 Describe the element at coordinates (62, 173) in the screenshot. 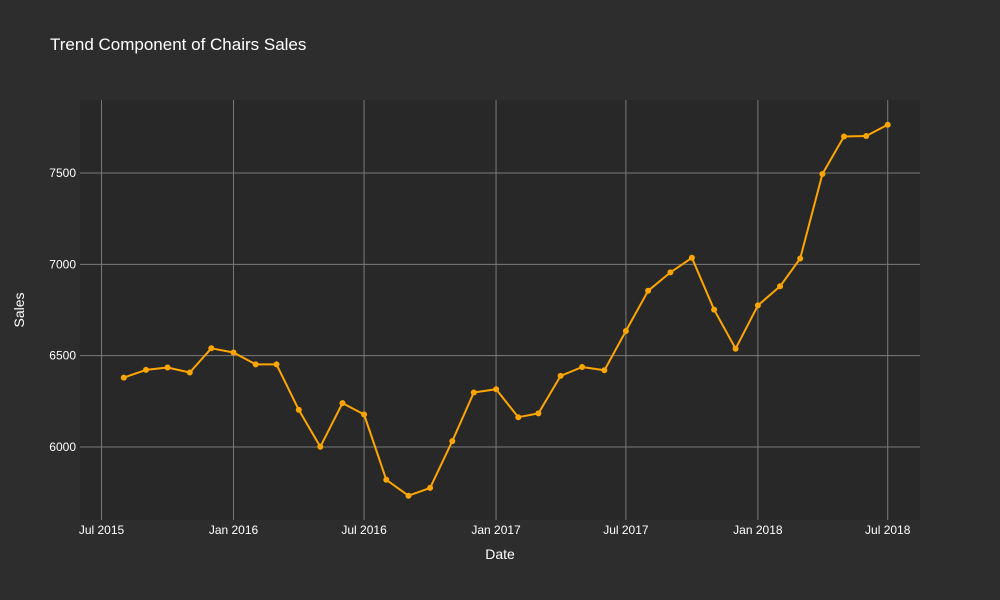

I see `y-tick-label: 7500` at that location.